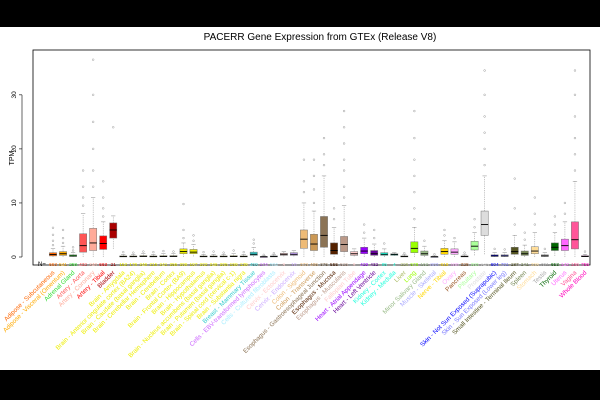  I want to click on sample-count: 619, so click(444, 265).